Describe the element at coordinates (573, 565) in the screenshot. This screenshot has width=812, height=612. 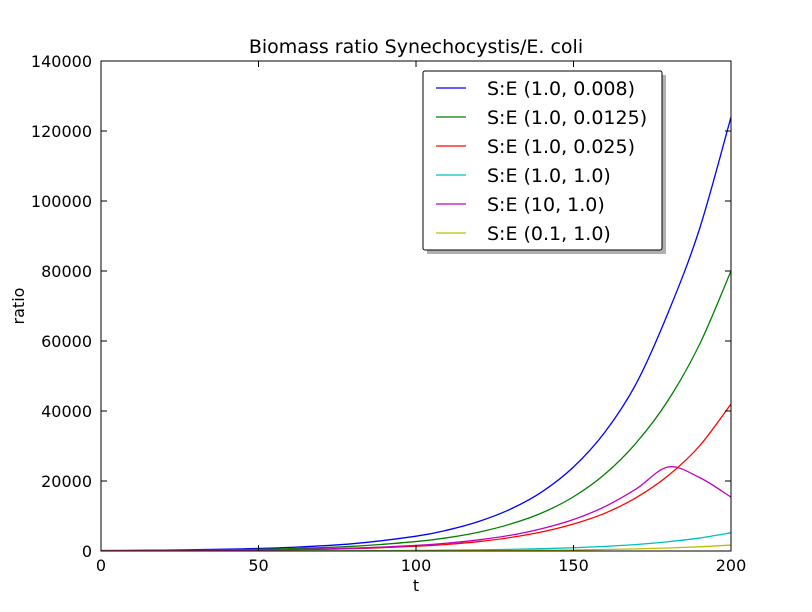
I see `x-tick-label: 150` at that location.